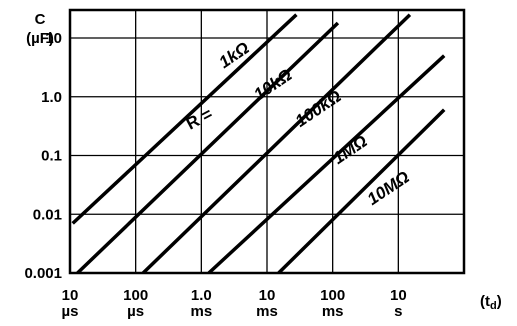  I want to click on x-axis-title-close: ), so click(499, 301).